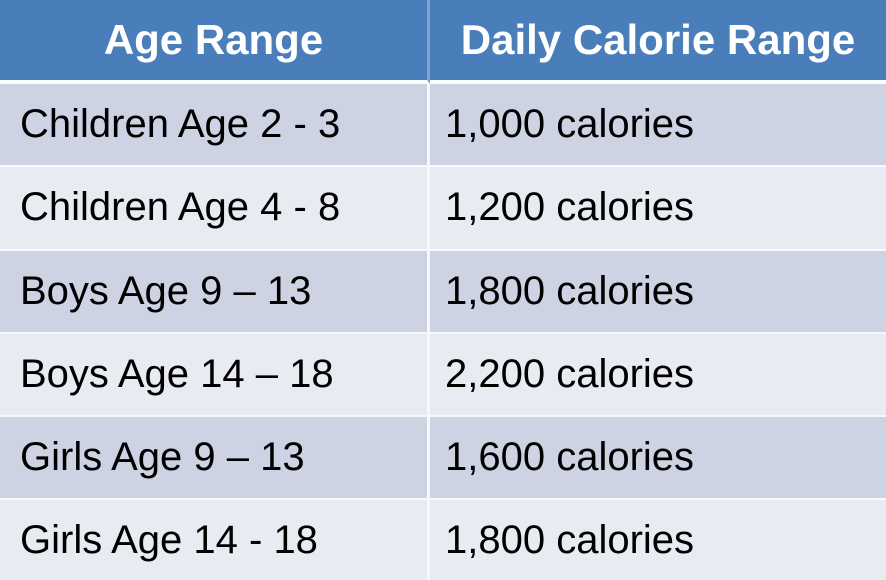  I want to click on table-row: Boys Age 14 – 18 2,200 calories, so click(443, 375).